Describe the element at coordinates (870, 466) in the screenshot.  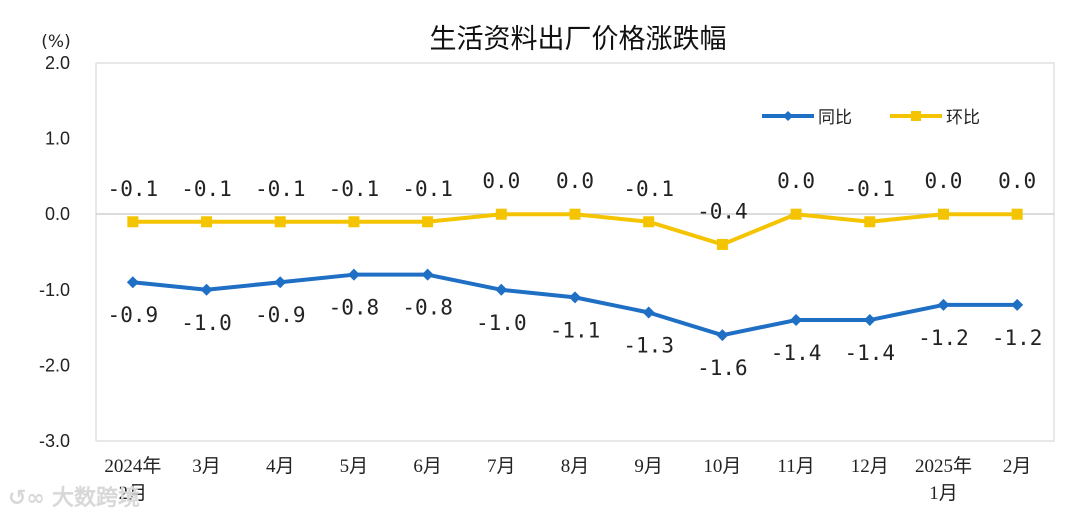
I see `x-tick-label: 12月` at that location.